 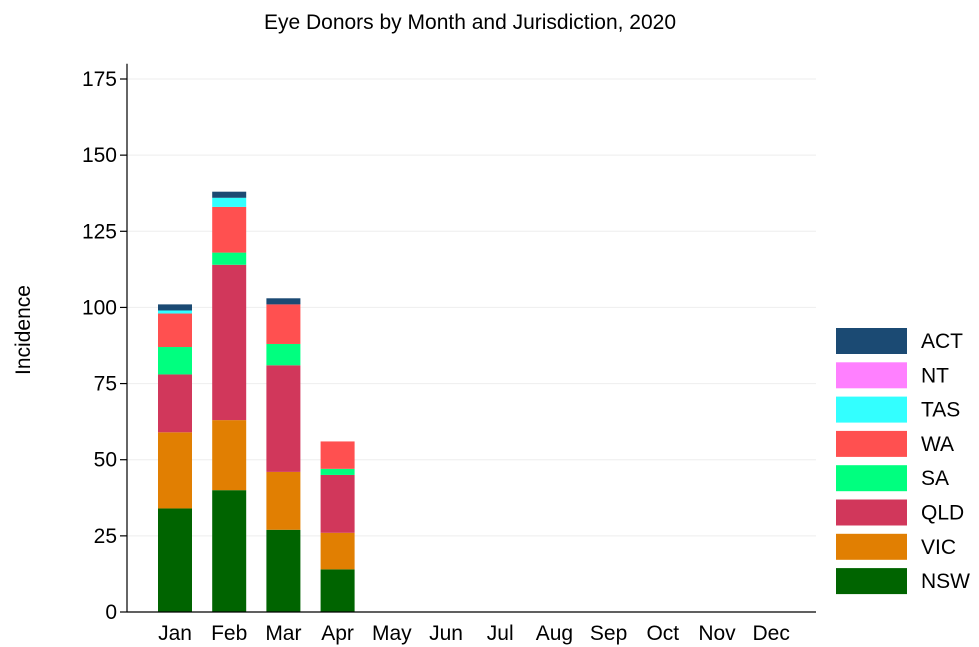 What do you see at coordinates (608, 633) in the screenshot?
I see `x-tick-label-sep: Sep` at bounding box center [608, 633].